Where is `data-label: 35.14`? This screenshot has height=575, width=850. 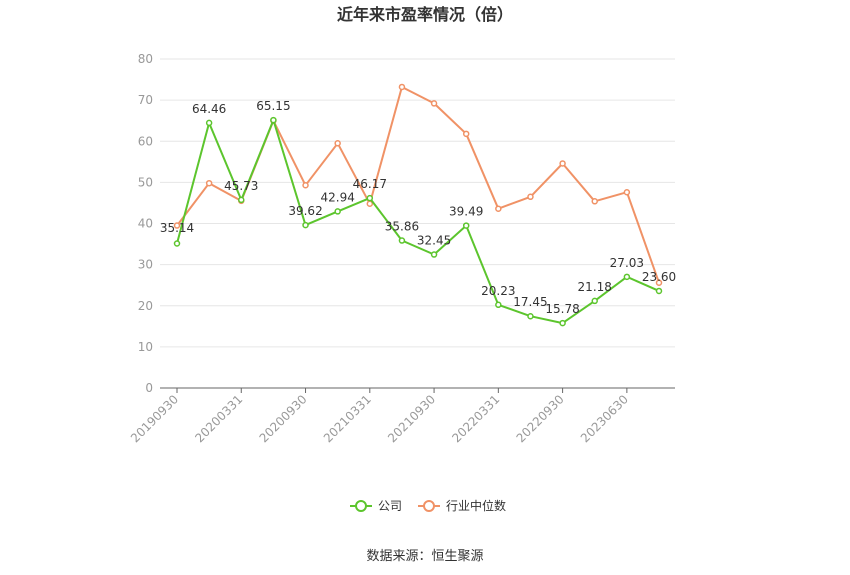 data-label: 35.14 is located at coordinates (177, 228).